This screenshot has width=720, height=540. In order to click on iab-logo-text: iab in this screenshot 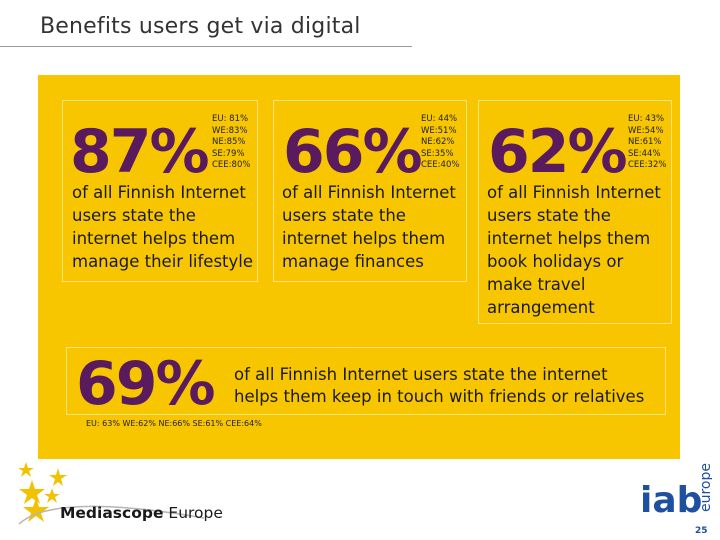, I will do `click(671, 500)`.